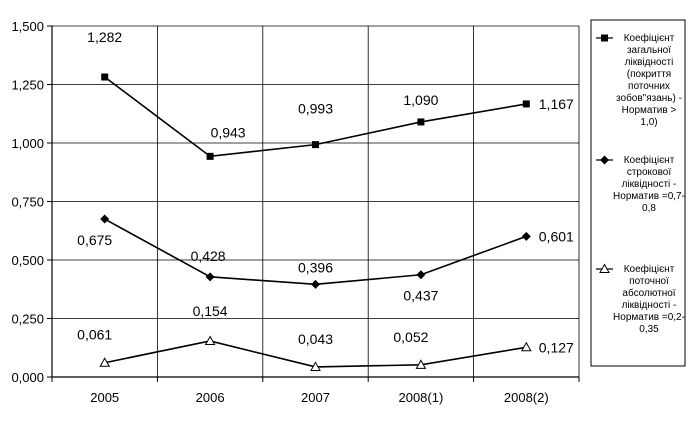 This screenshot has width=689, height=425. I want to click on legend-entry-text: зобов"язань) -, so click(649, 98).